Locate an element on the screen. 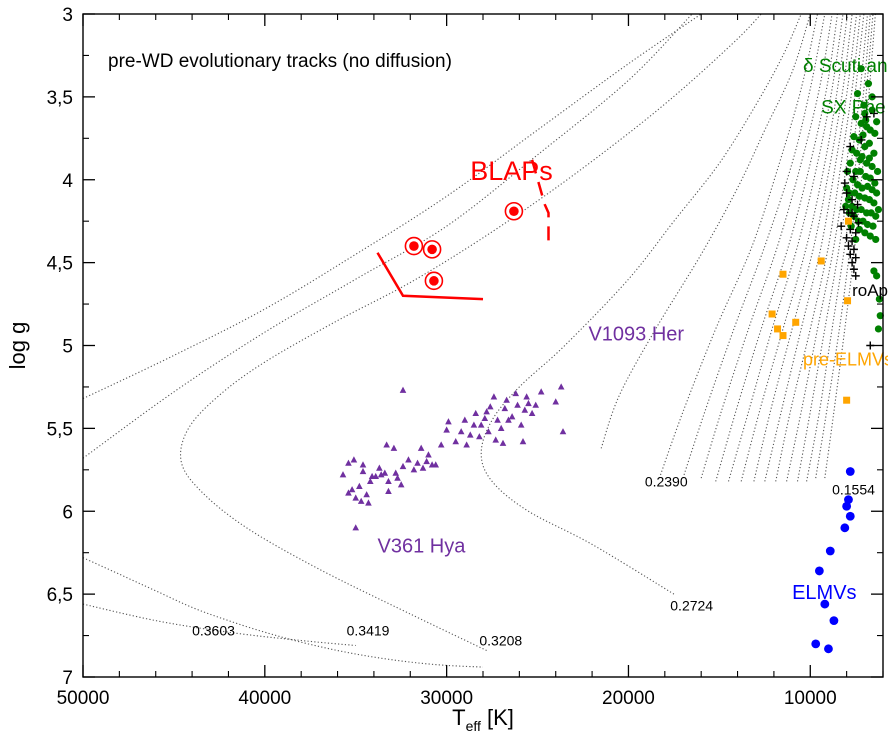 The image size is (888, 743). y-tick-label: 4,5 is located at coordinates (60, 264).